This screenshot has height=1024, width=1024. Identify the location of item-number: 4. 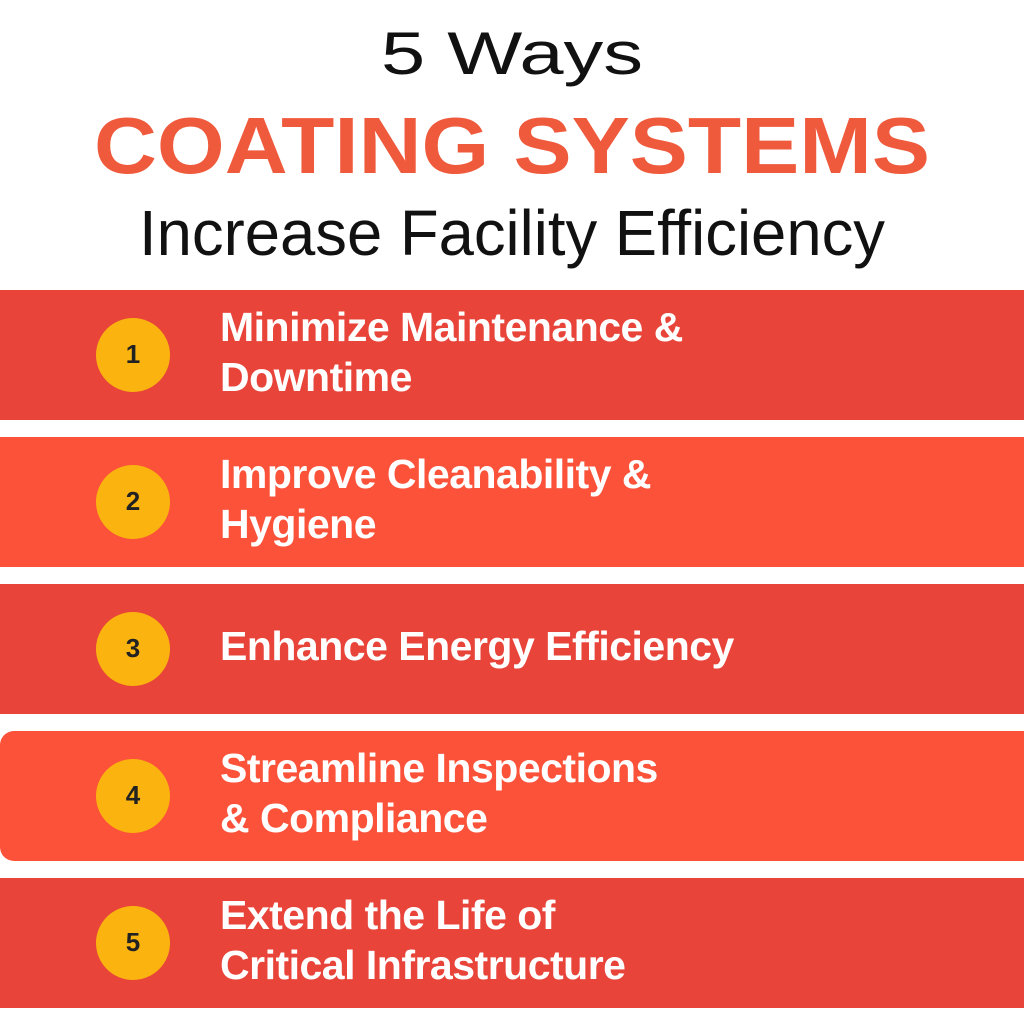
(133, 795).